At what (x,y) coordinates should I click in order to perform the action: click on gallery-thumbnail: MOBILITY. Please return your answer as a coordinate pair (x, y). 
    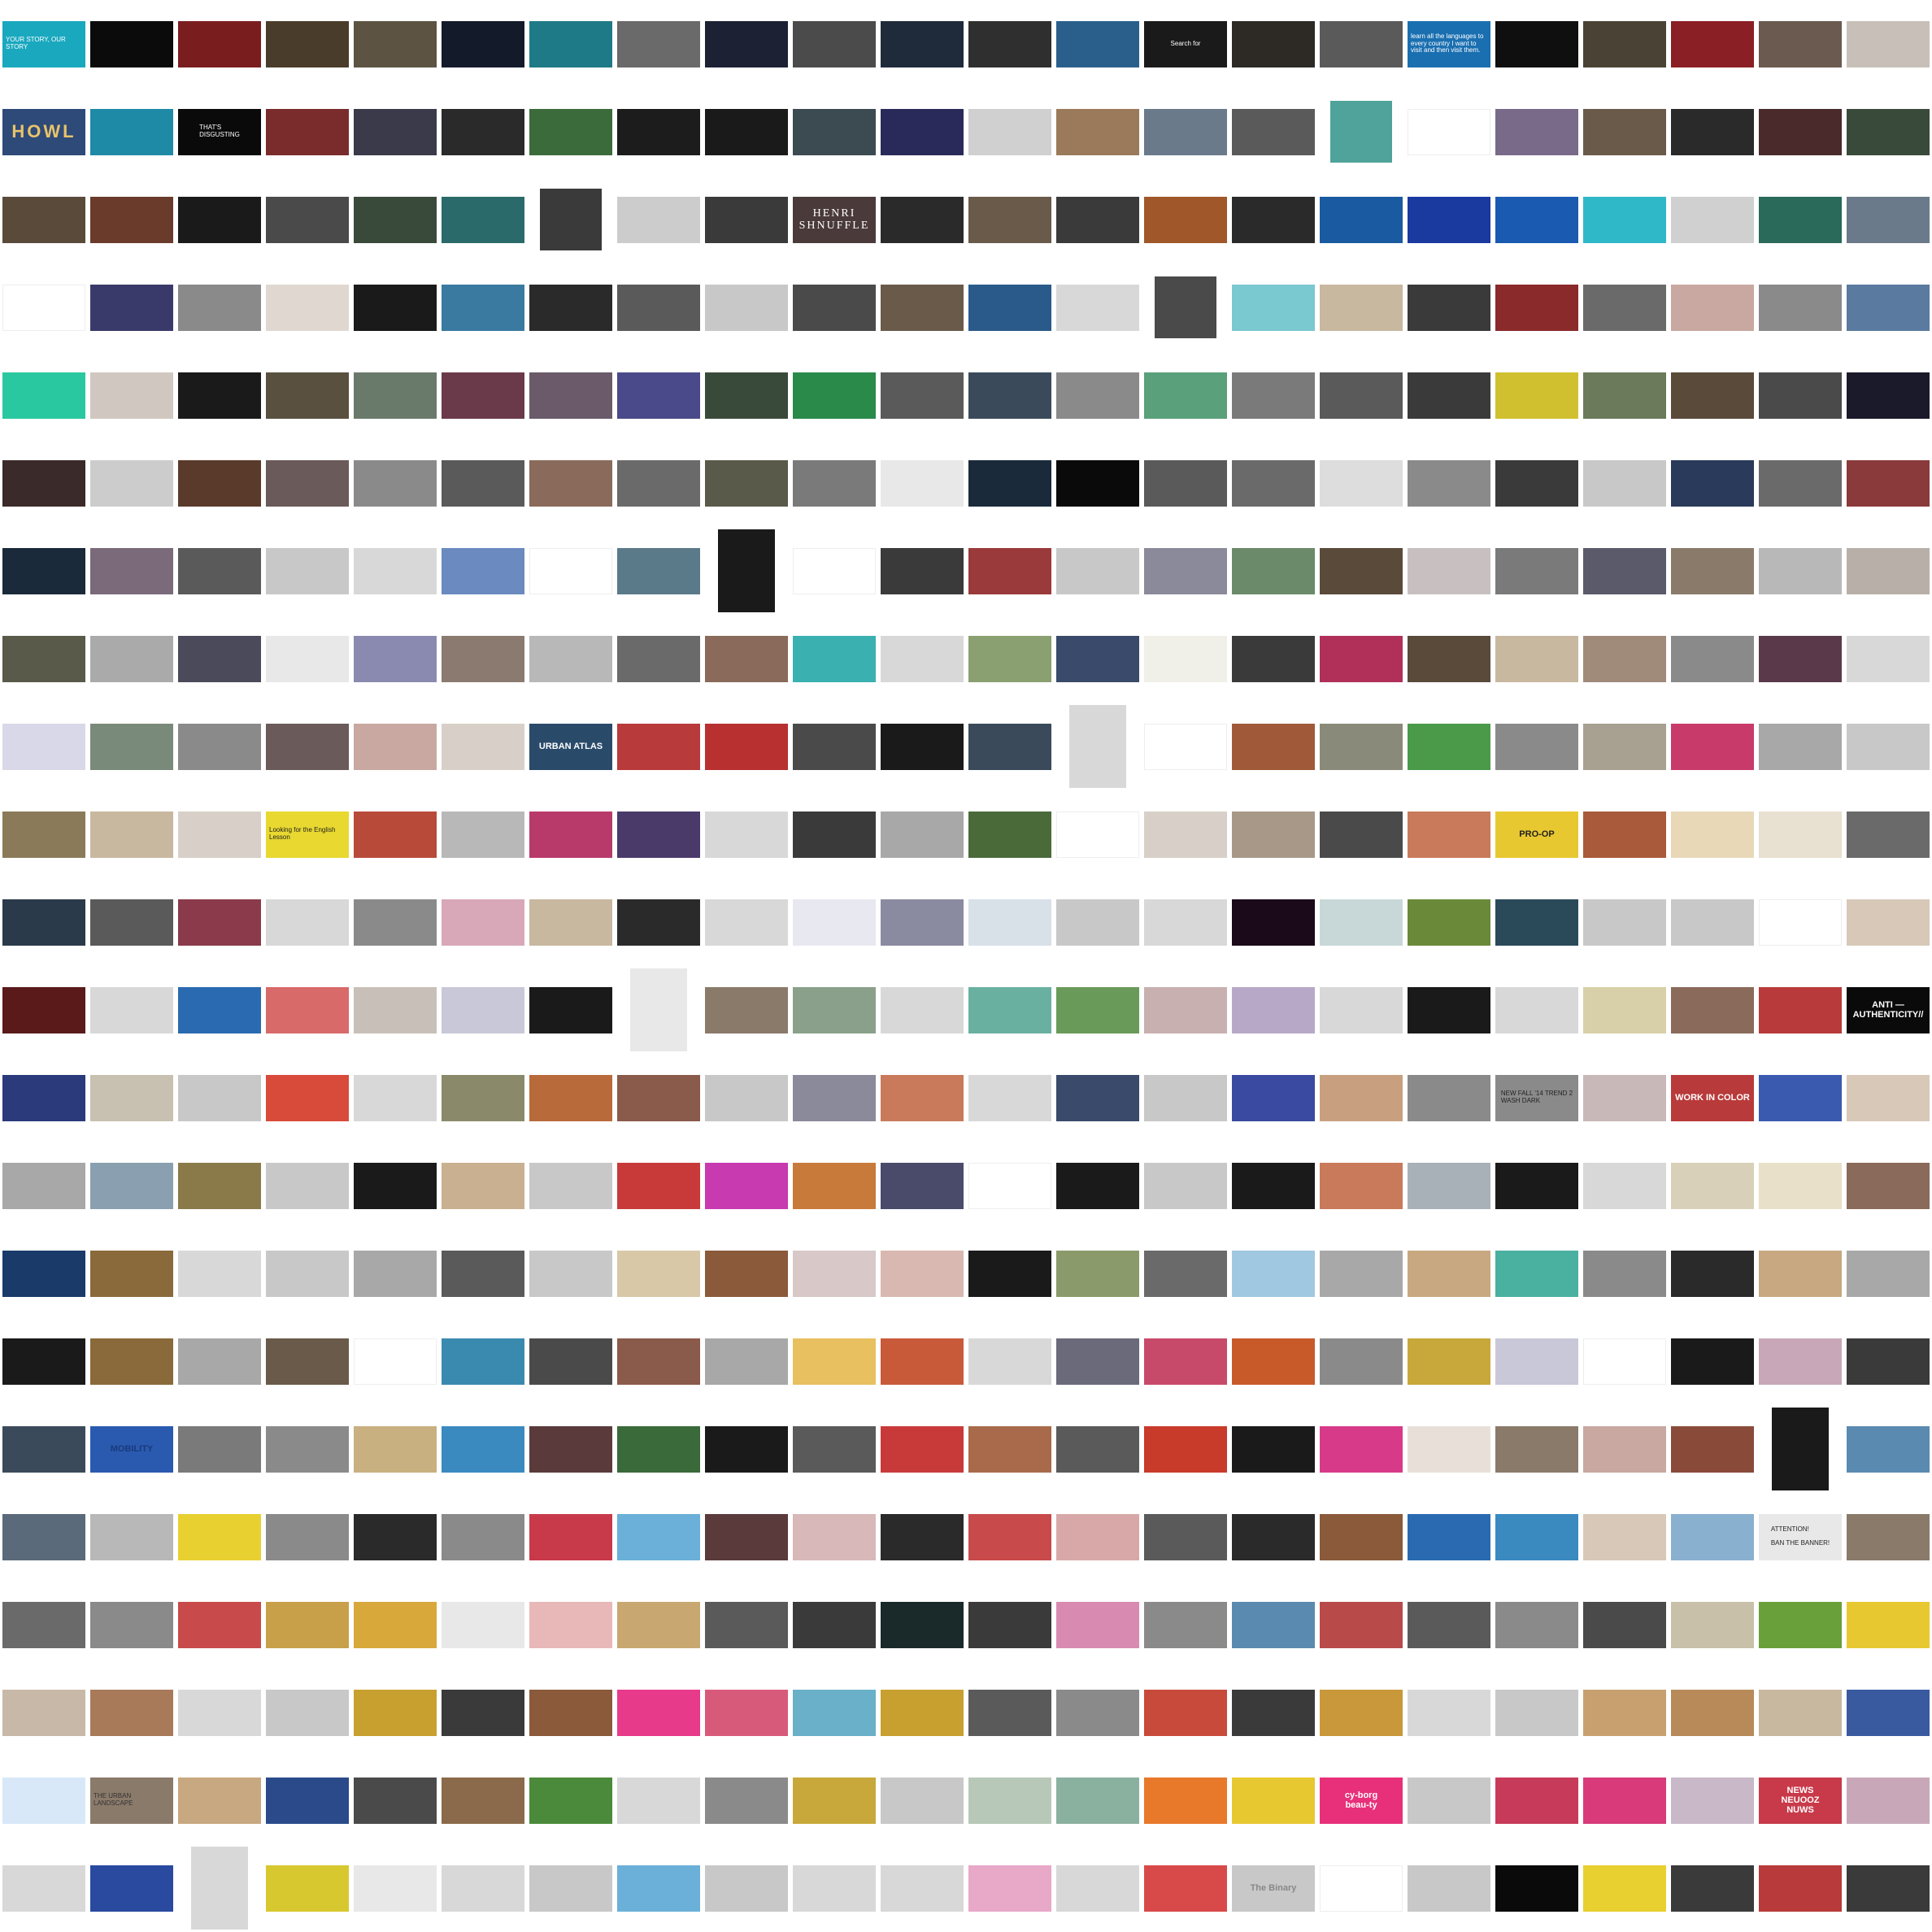
    Looking at the image, I should click on (132, 1449).